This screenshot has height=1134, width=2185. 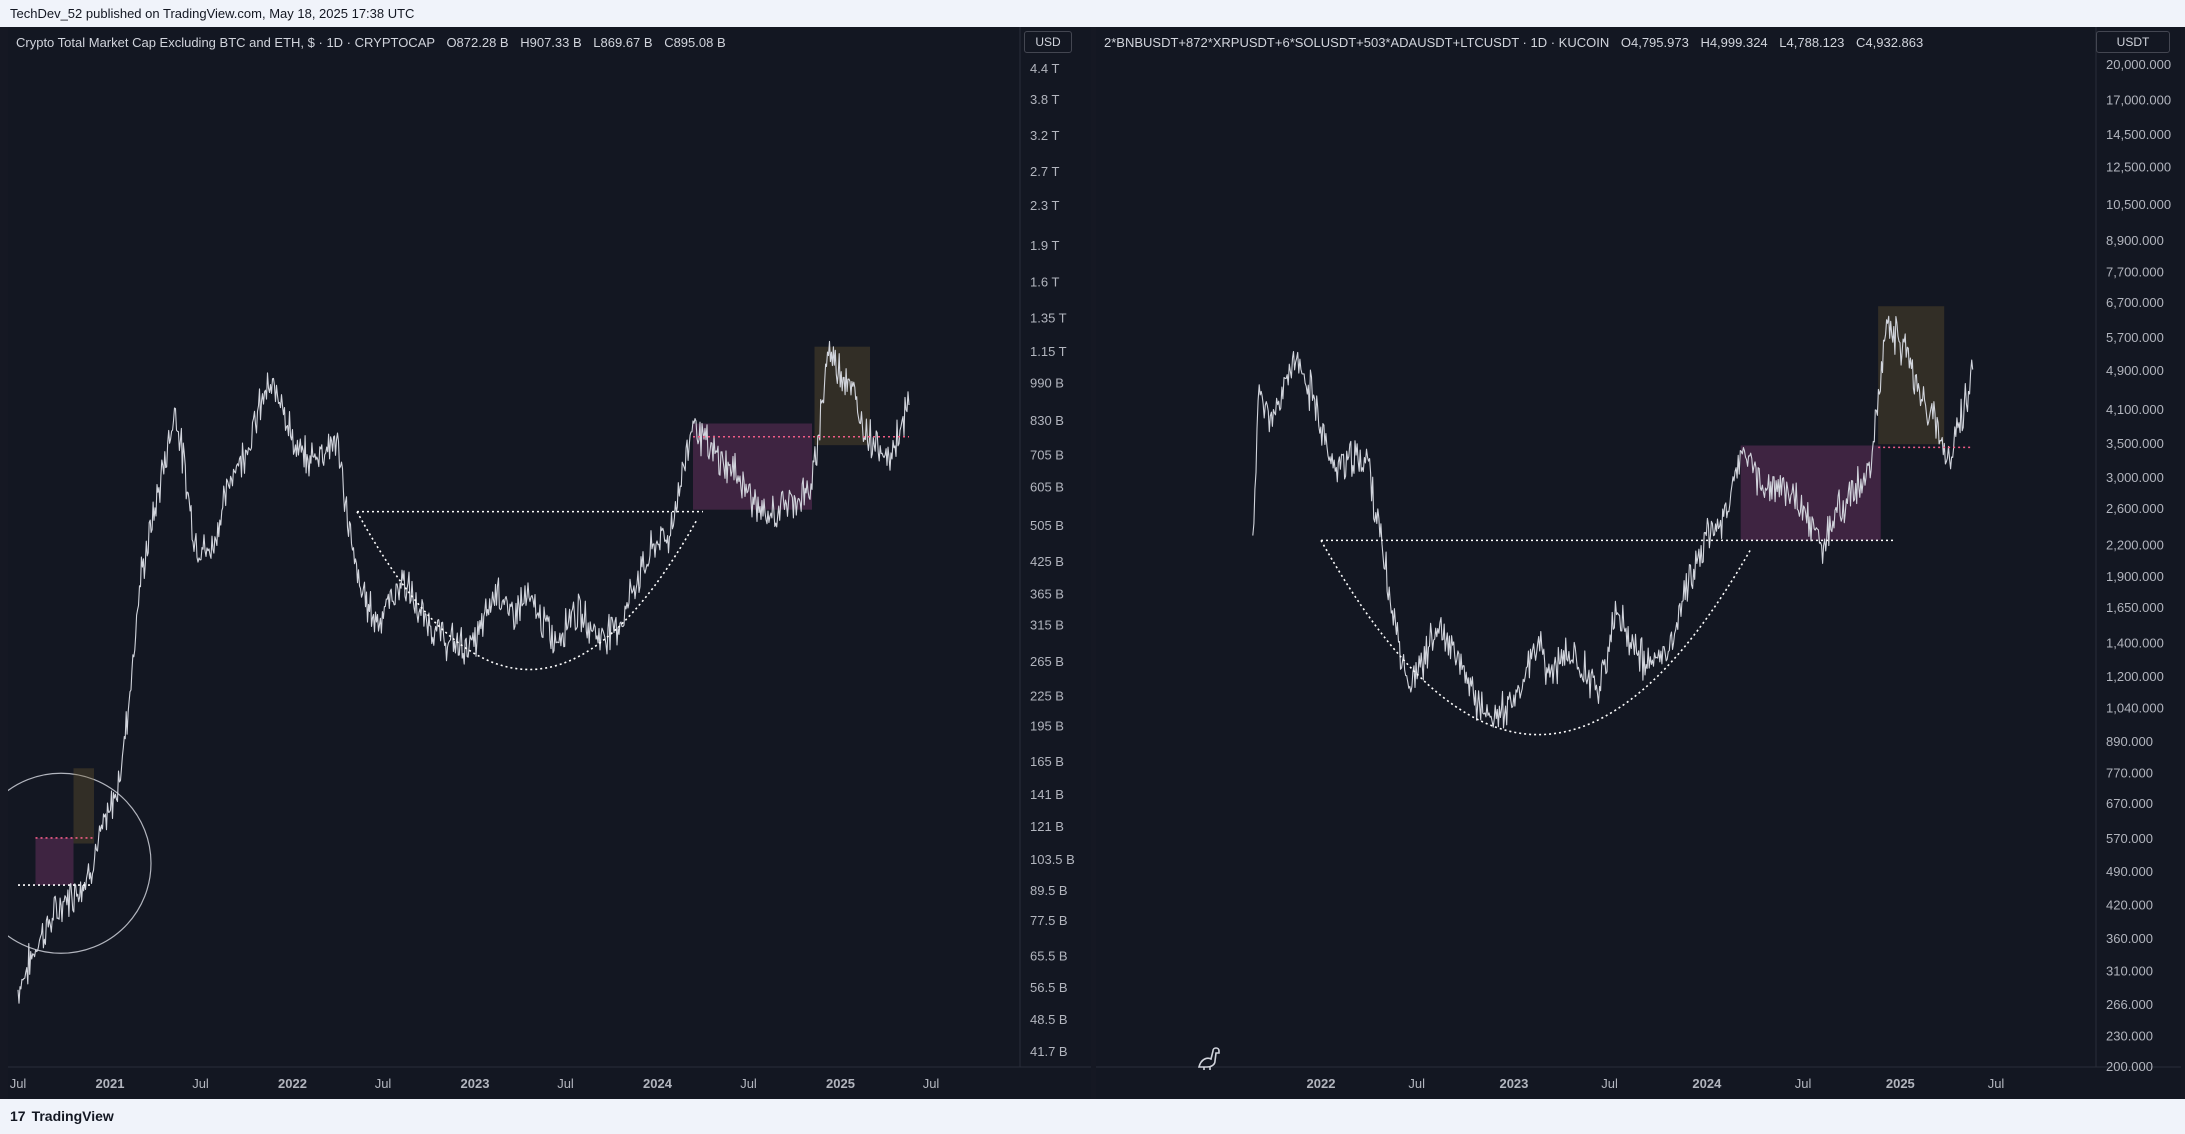 I want to click on y-tick-label: 1,650.000, so click(x=2135, y=607).